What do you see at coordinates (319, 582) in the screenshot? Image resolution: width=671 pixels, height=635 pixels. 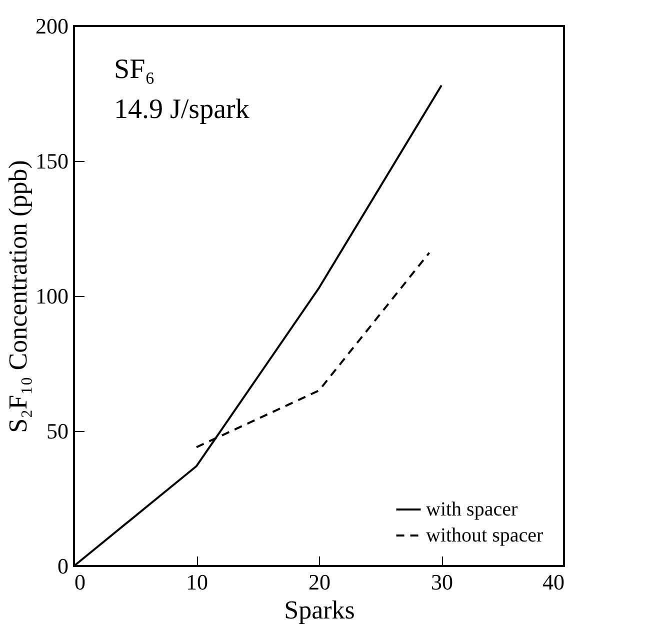 I see `x-tick-label: 20` at bounding box center [319, 582].